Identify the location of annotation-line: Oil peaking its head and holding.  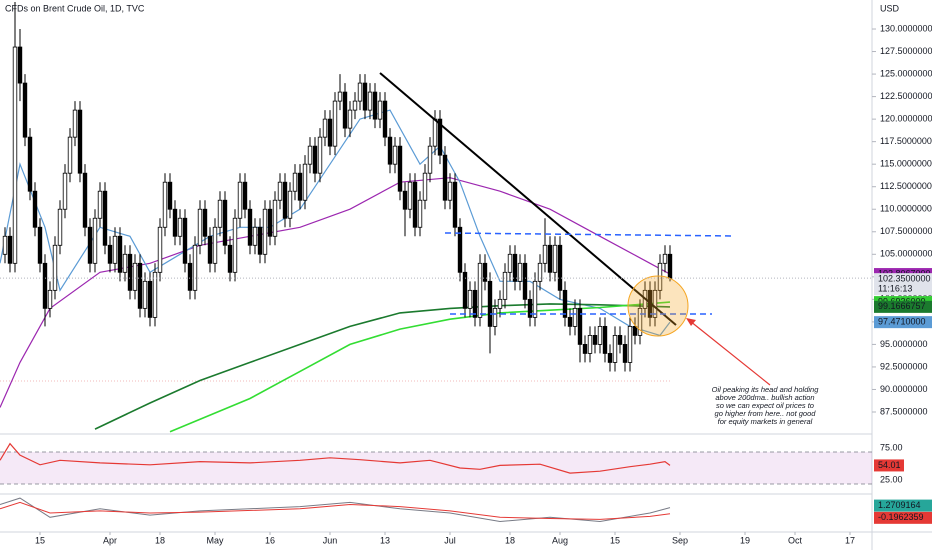
(766, 389).